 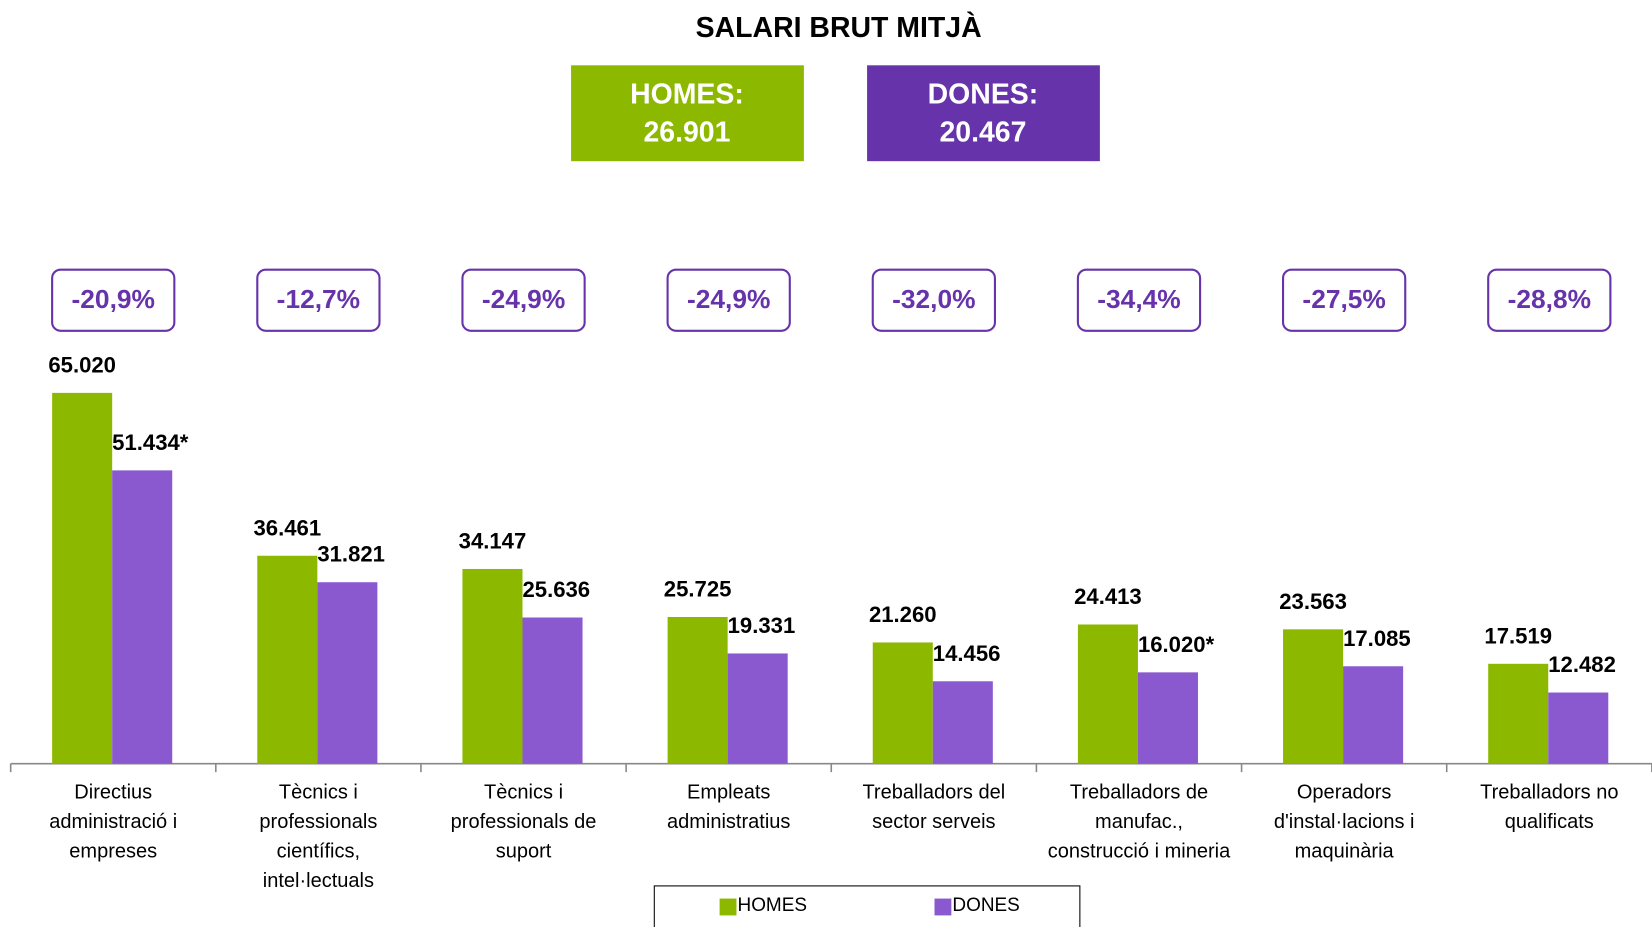 I want to click on summary-value: 26.901, so click(x=686, y=132).